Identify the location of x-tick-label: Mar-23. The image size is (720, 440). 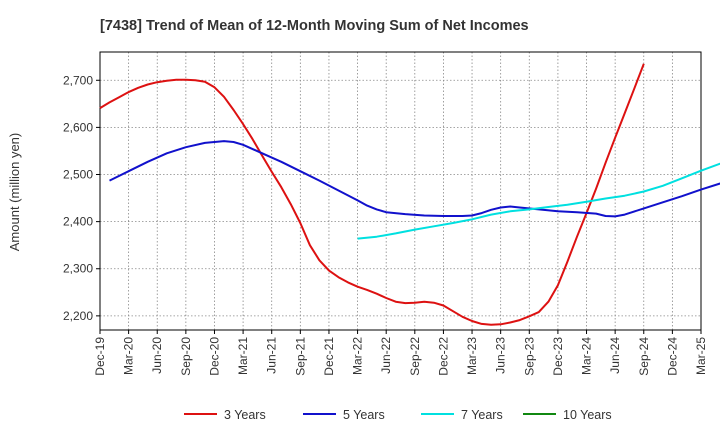
(472, 356).